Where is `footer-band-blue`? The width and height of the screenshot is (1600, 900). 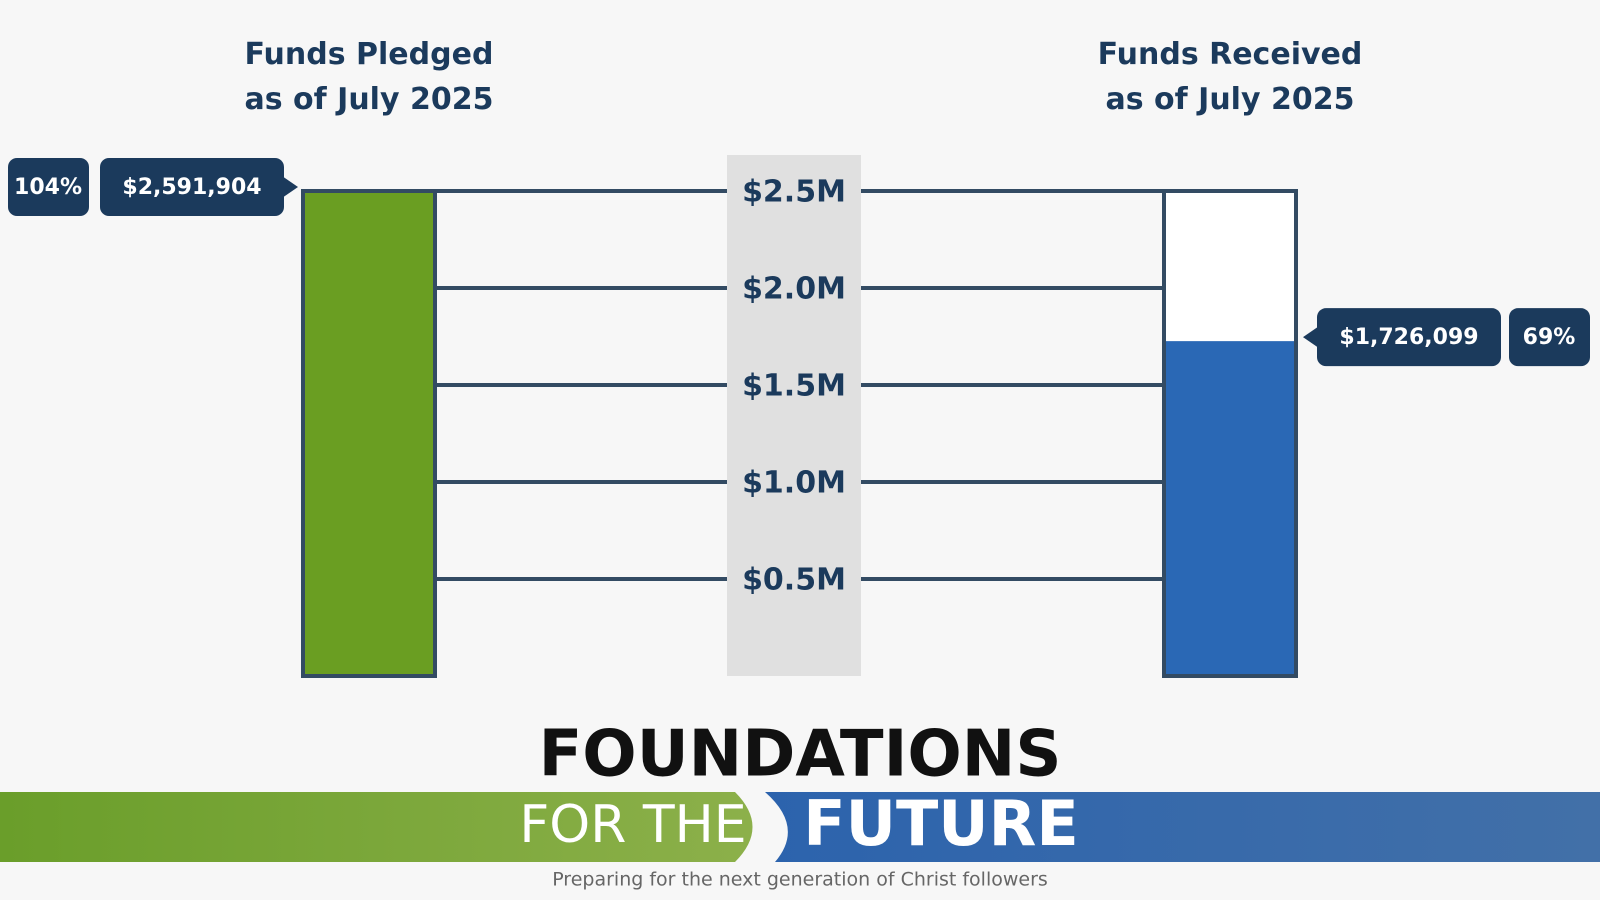 footer-band-blue is located at coordinates (1182, 827).